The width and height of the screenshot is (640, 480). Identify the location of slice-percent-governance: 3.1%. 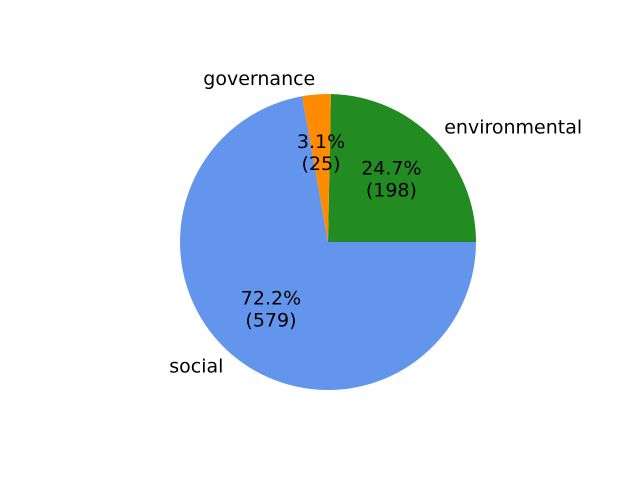
(321, 142).